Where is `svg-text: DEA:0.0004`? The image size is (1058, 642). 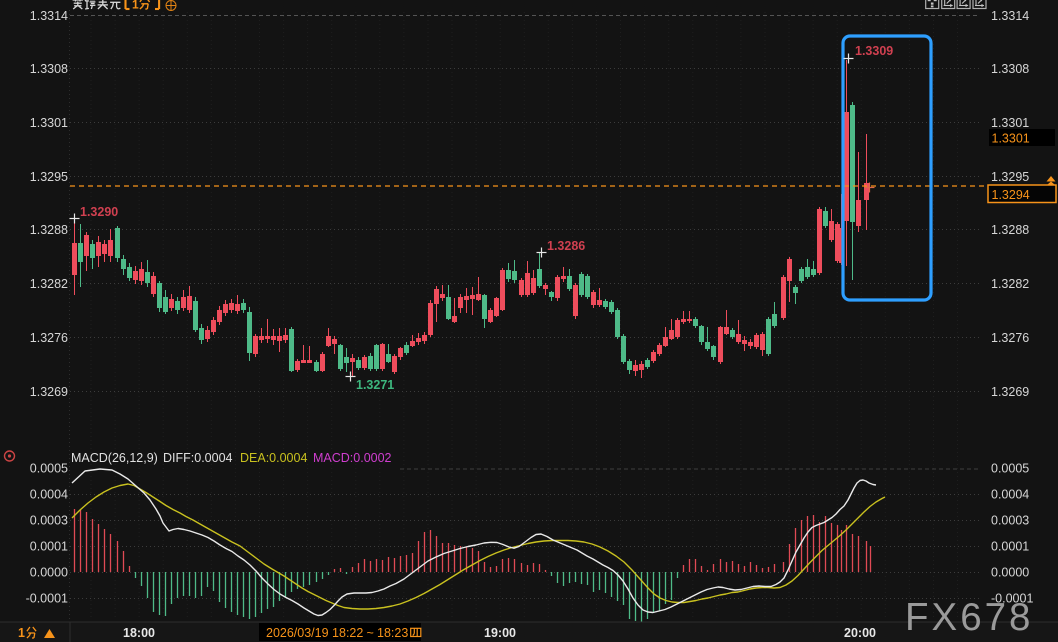
svg-text: DEA:0.0004 is located at coordinates (273, 458).